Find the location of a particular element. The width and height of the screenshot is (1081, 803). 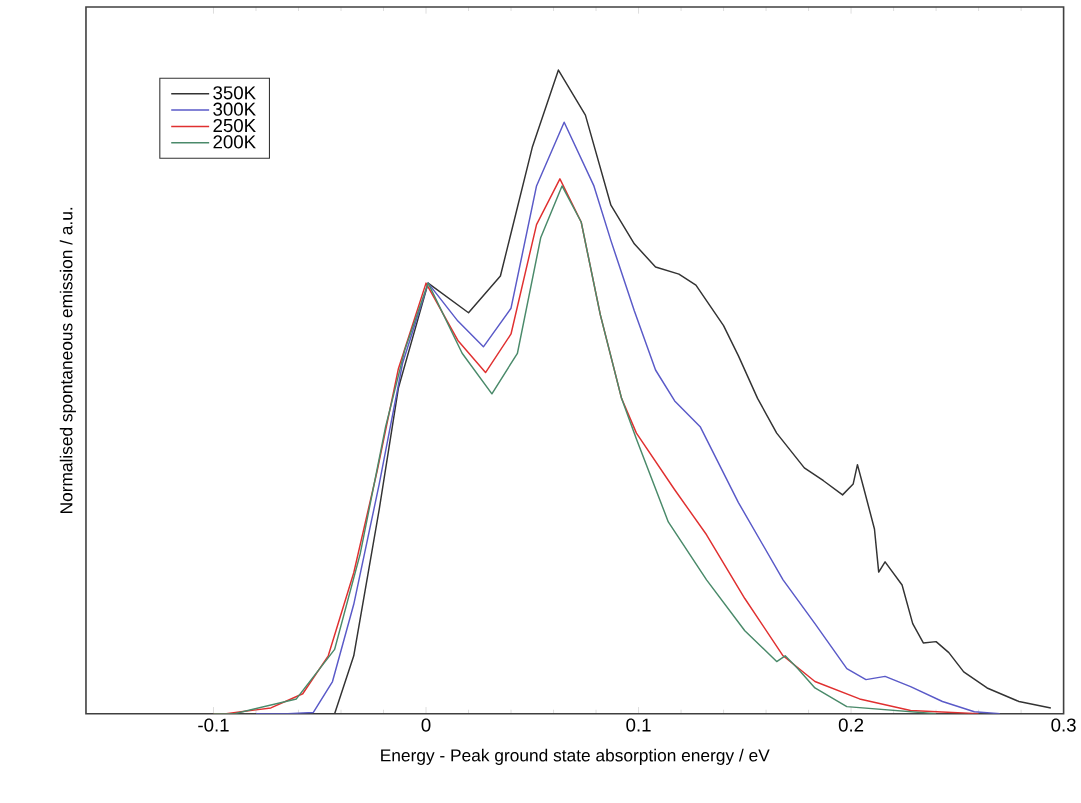

legend-label: 350K is located at coordinates (234, 93).